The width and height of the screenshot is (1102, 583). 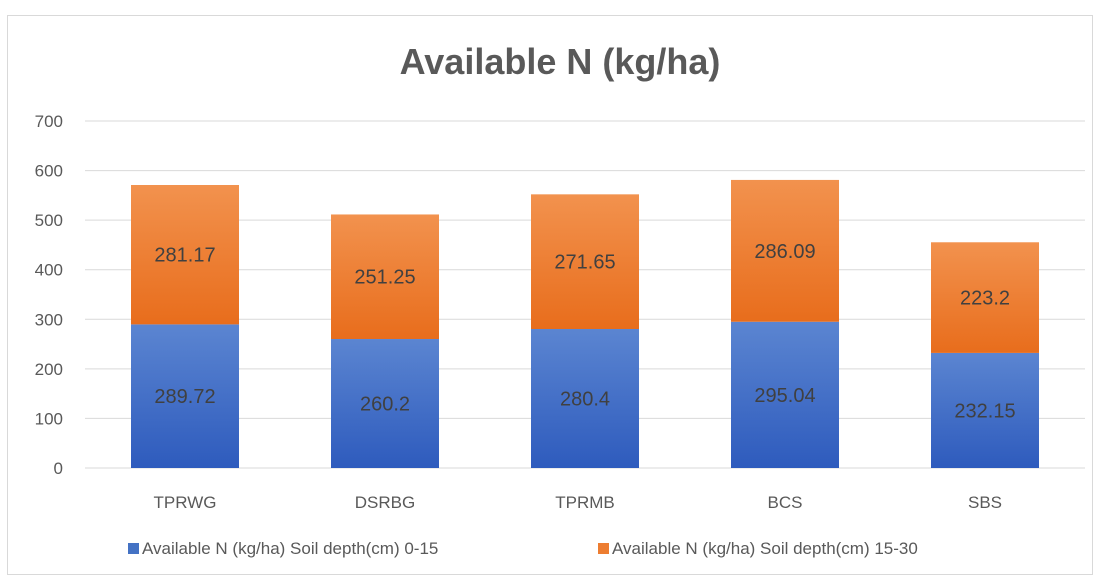 What do you see at coordinates (785, 502) in the screenshot?
I see `x-tick-label: BCS` at bounding box center [785, 502].